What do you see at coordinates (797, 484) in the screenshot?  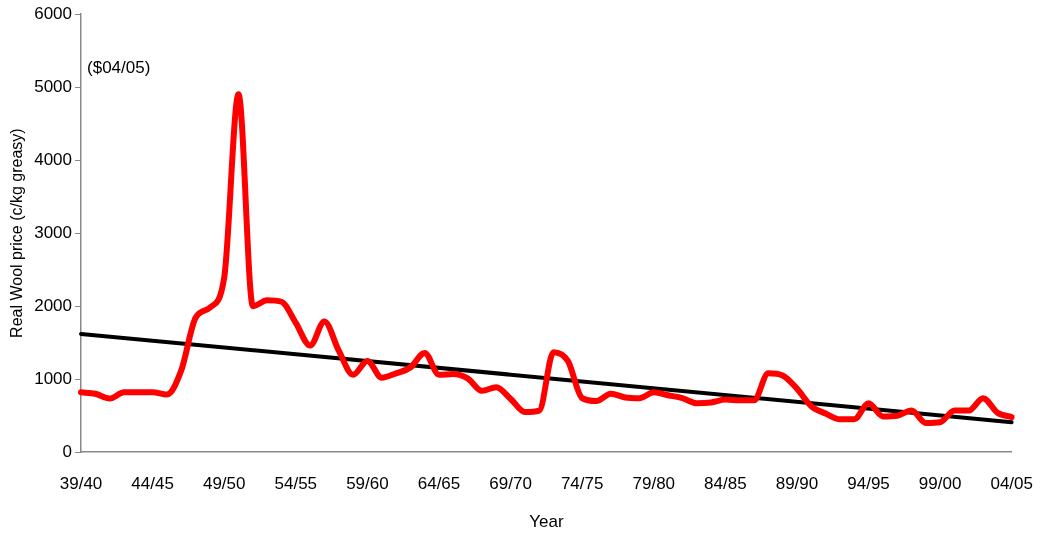 I see `x-tick-label: 89/90` at bounding box center [797, 484].